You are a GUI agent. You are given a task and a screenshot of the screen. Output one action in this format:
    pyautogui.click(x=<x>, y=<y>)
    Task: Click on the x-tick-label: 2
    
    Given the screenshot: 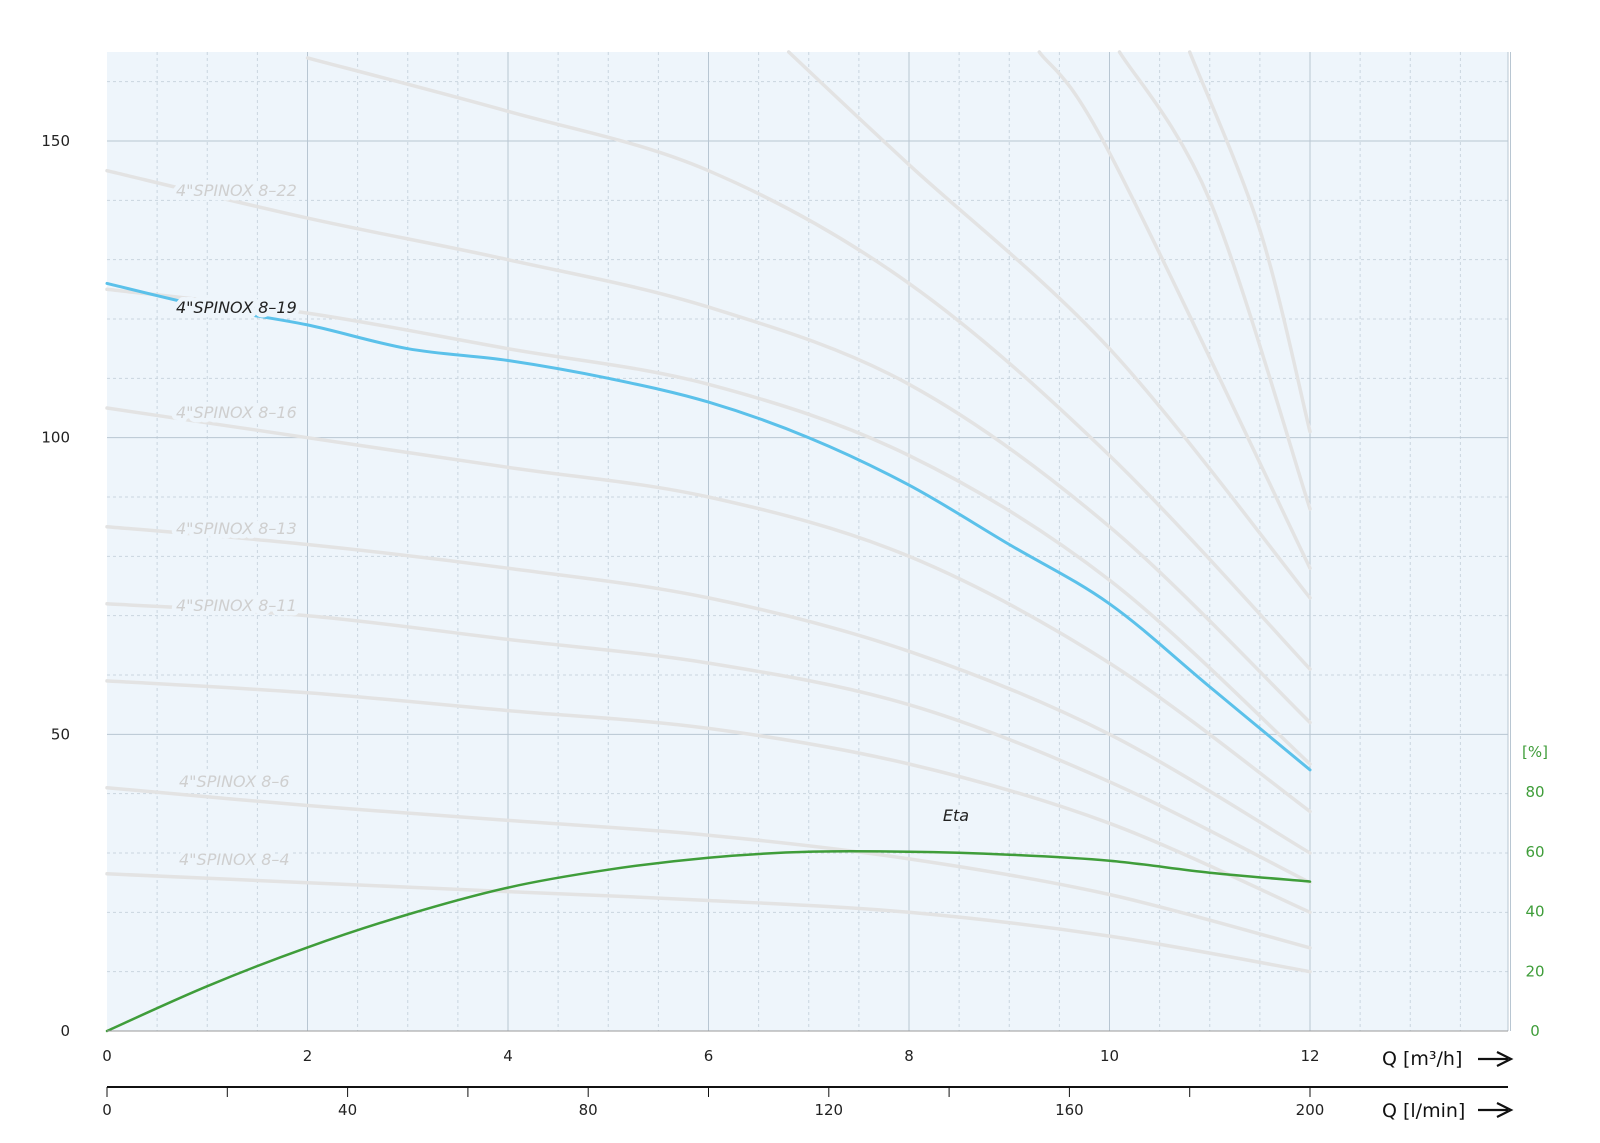 What is the action you would take?
    pyautogui.click(x=308, y=1056)
    